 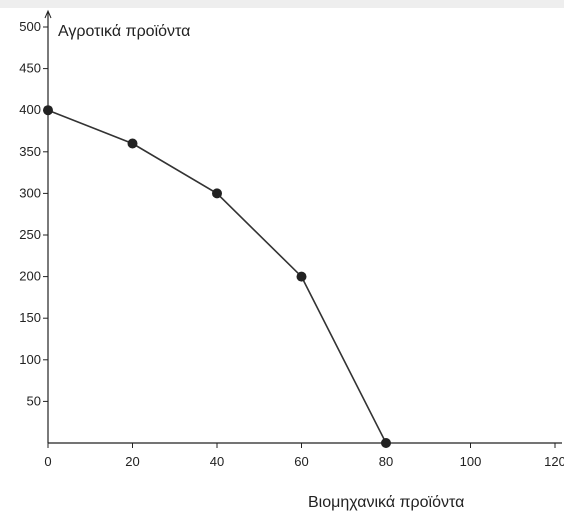 I want to click on y-tick-label: 350, so click(x=30, y=151).